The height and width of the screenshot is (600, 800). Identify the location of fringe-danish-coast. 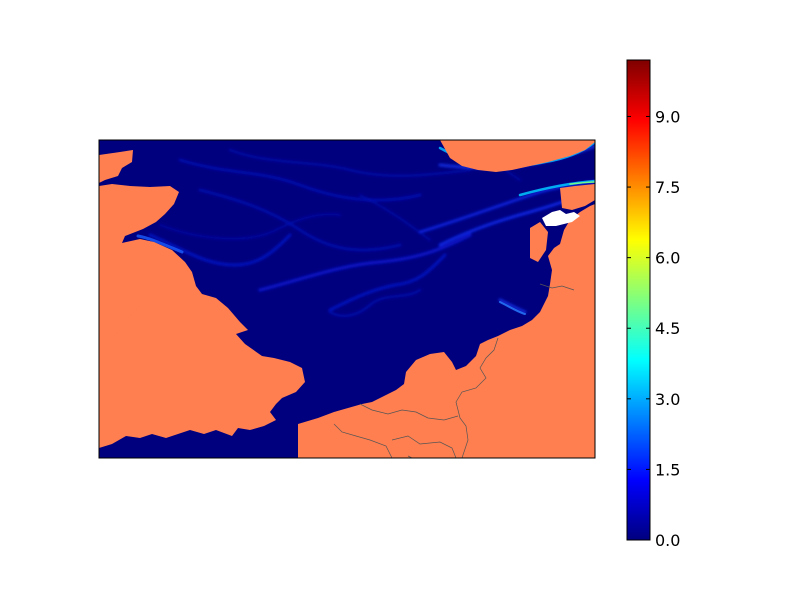
(512, 308).